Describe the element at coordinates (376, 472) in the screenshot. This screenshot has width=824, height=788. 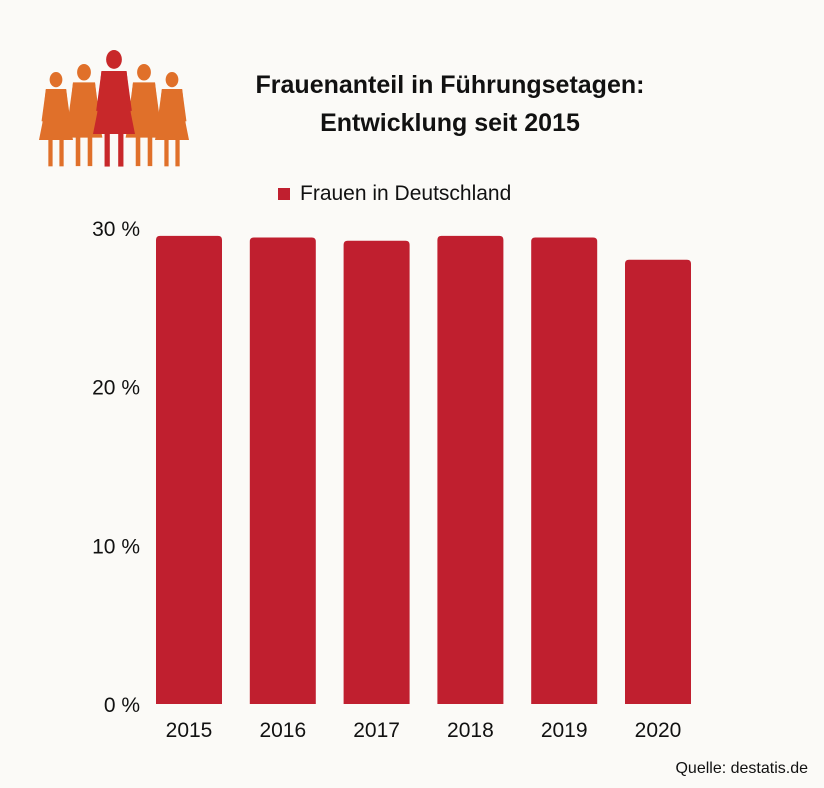
I see `bar-2017` at that location.